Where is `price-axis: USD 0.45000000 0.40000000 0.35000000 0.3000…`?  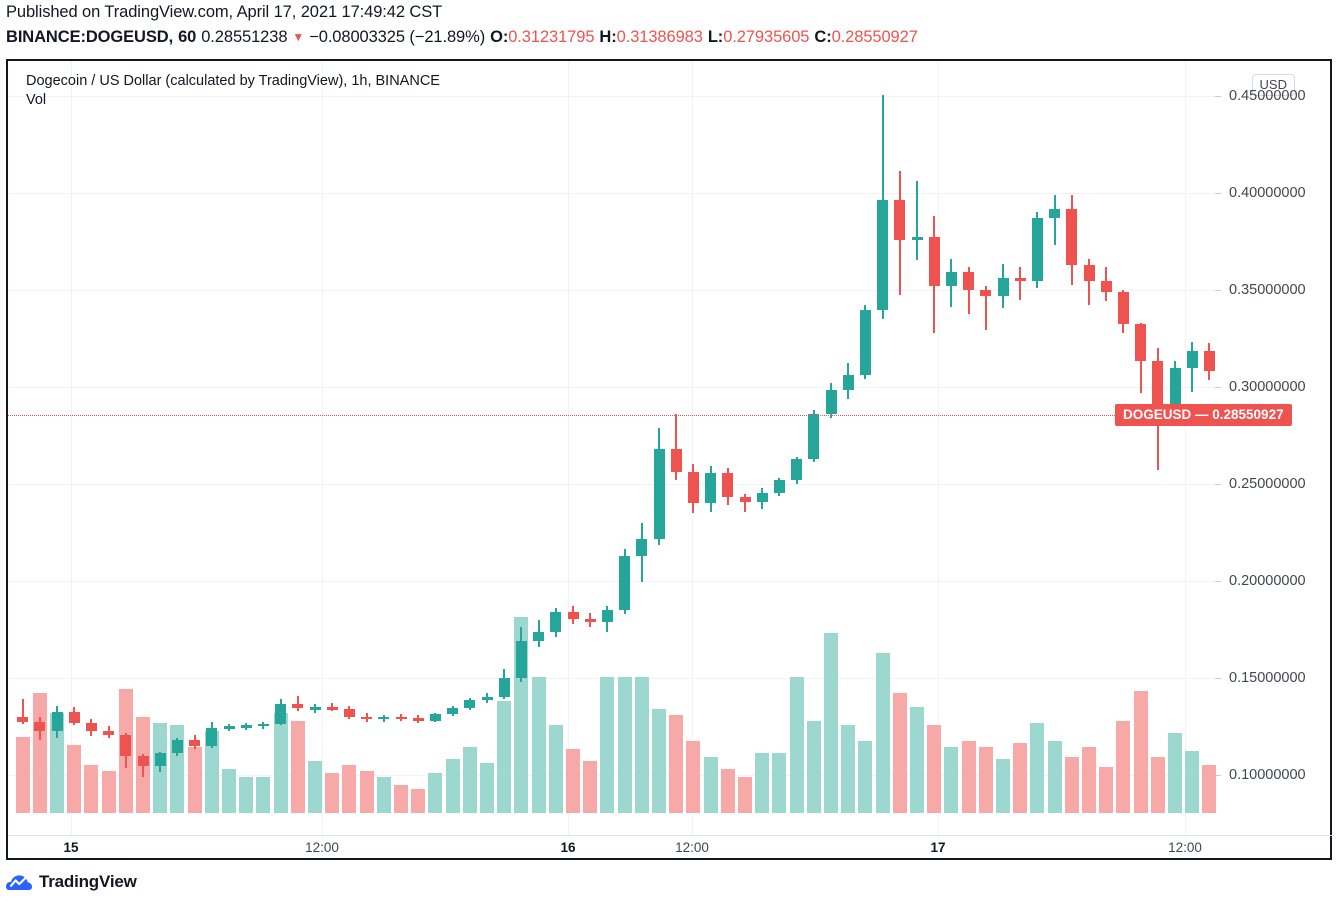 price-axis: USD 0.45000000 0.40000000 0.35000000 0.3000… is located at coordinates (1271, 449).